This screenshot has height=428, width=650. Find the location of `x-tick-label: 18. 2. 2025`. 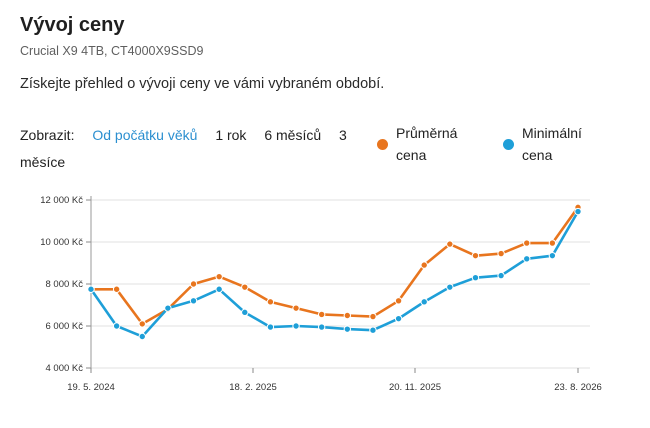

x-tick-label: 18. 2. 2025 is located at coordinates (253, 387).